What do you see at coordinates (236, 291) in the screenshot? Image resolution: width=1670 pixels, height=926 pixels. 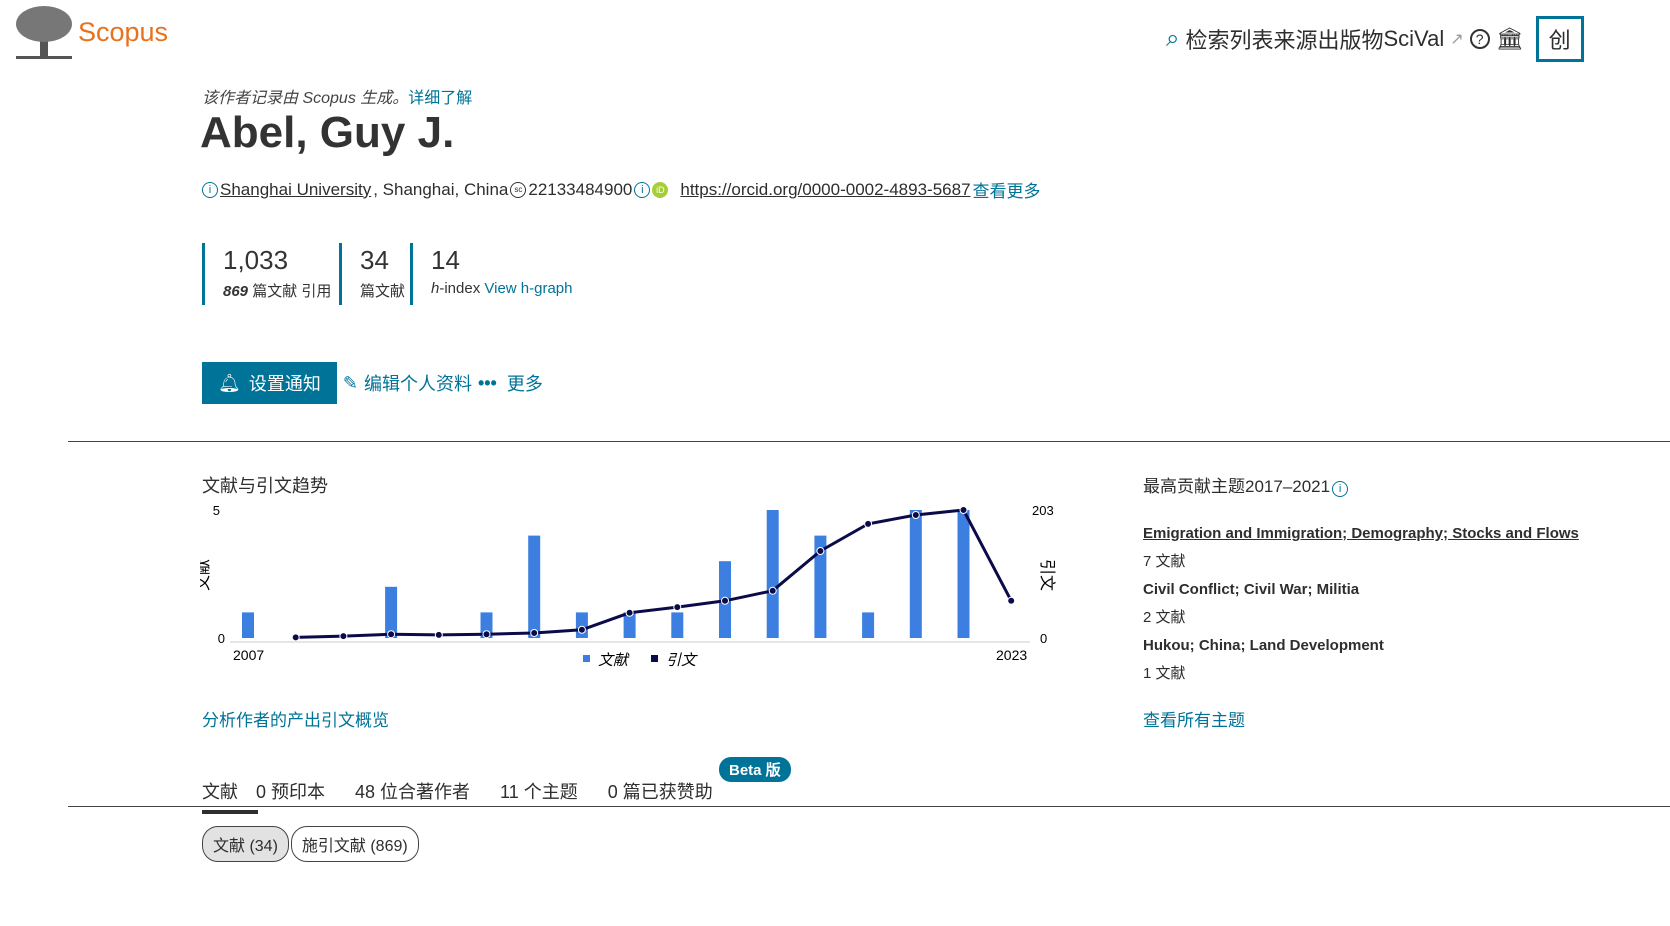 I see `citing-docs-count: 869` at bounding box center [236, 291].